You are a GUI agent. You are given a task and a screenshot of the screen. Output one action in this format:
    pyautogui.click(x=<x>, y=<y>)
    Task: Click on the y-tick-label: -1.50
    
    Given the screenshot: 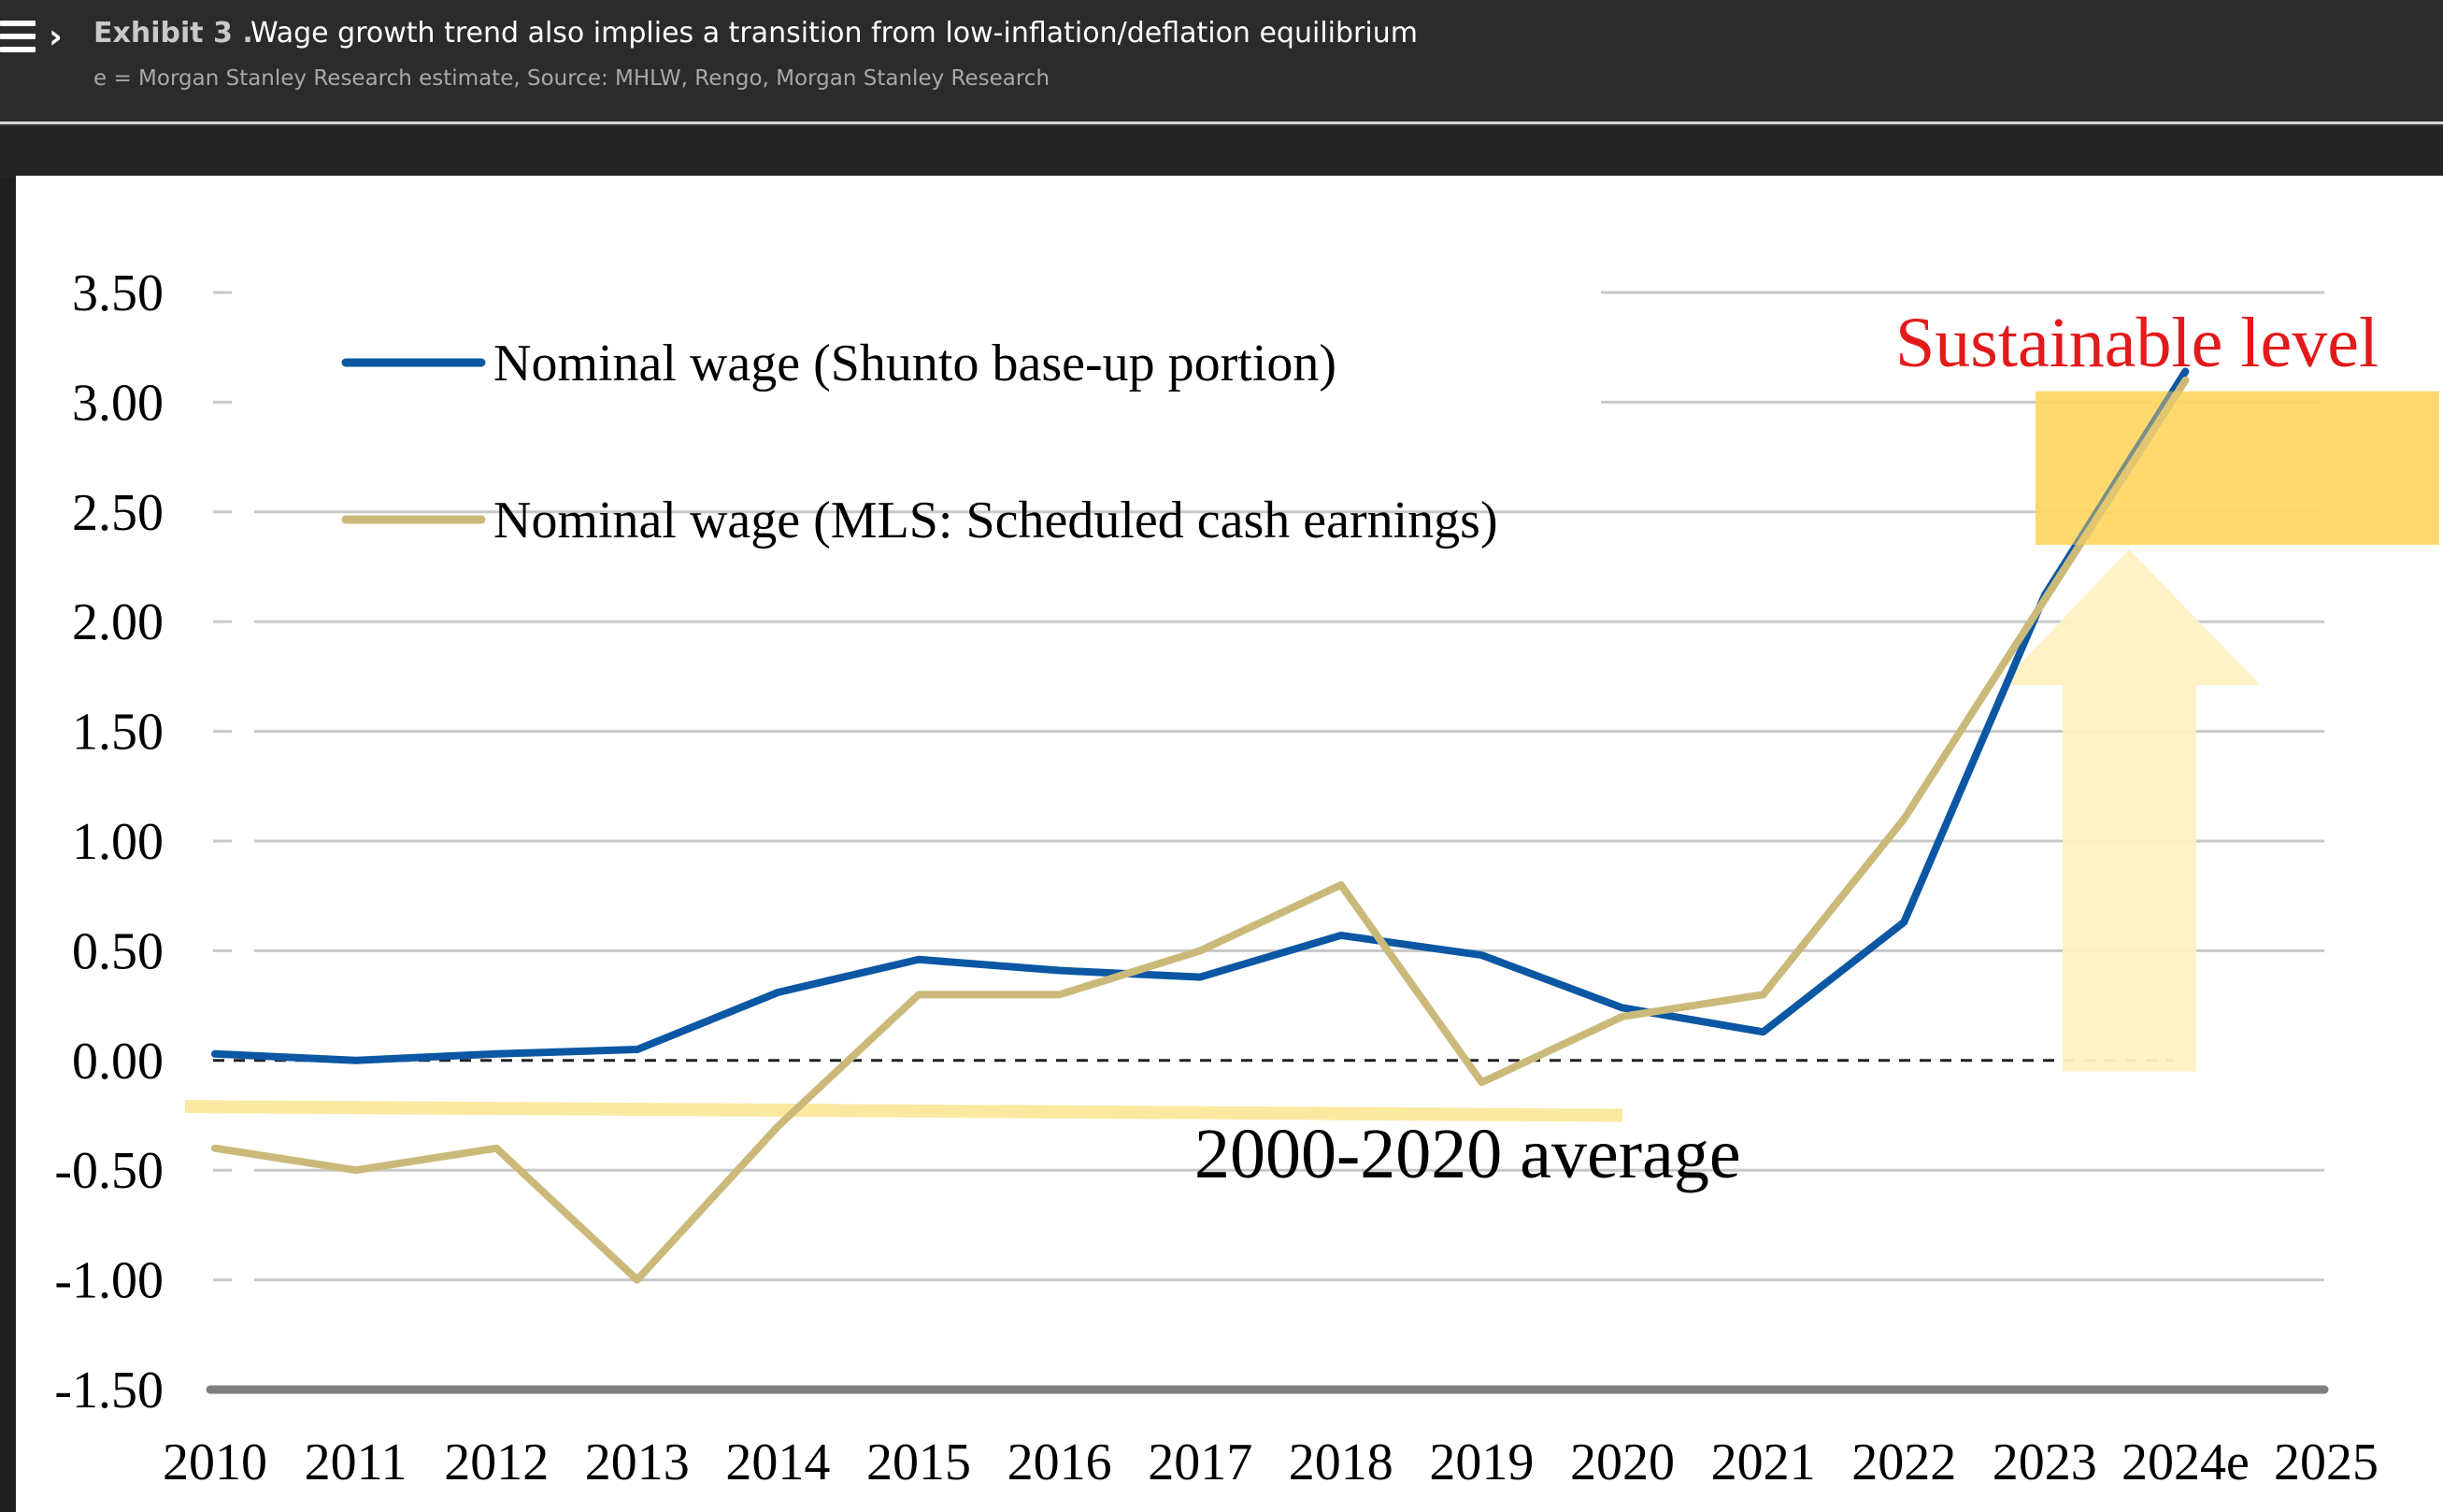 What is the action you would take?
    pyautogui.click(x=109, y=1390)
    